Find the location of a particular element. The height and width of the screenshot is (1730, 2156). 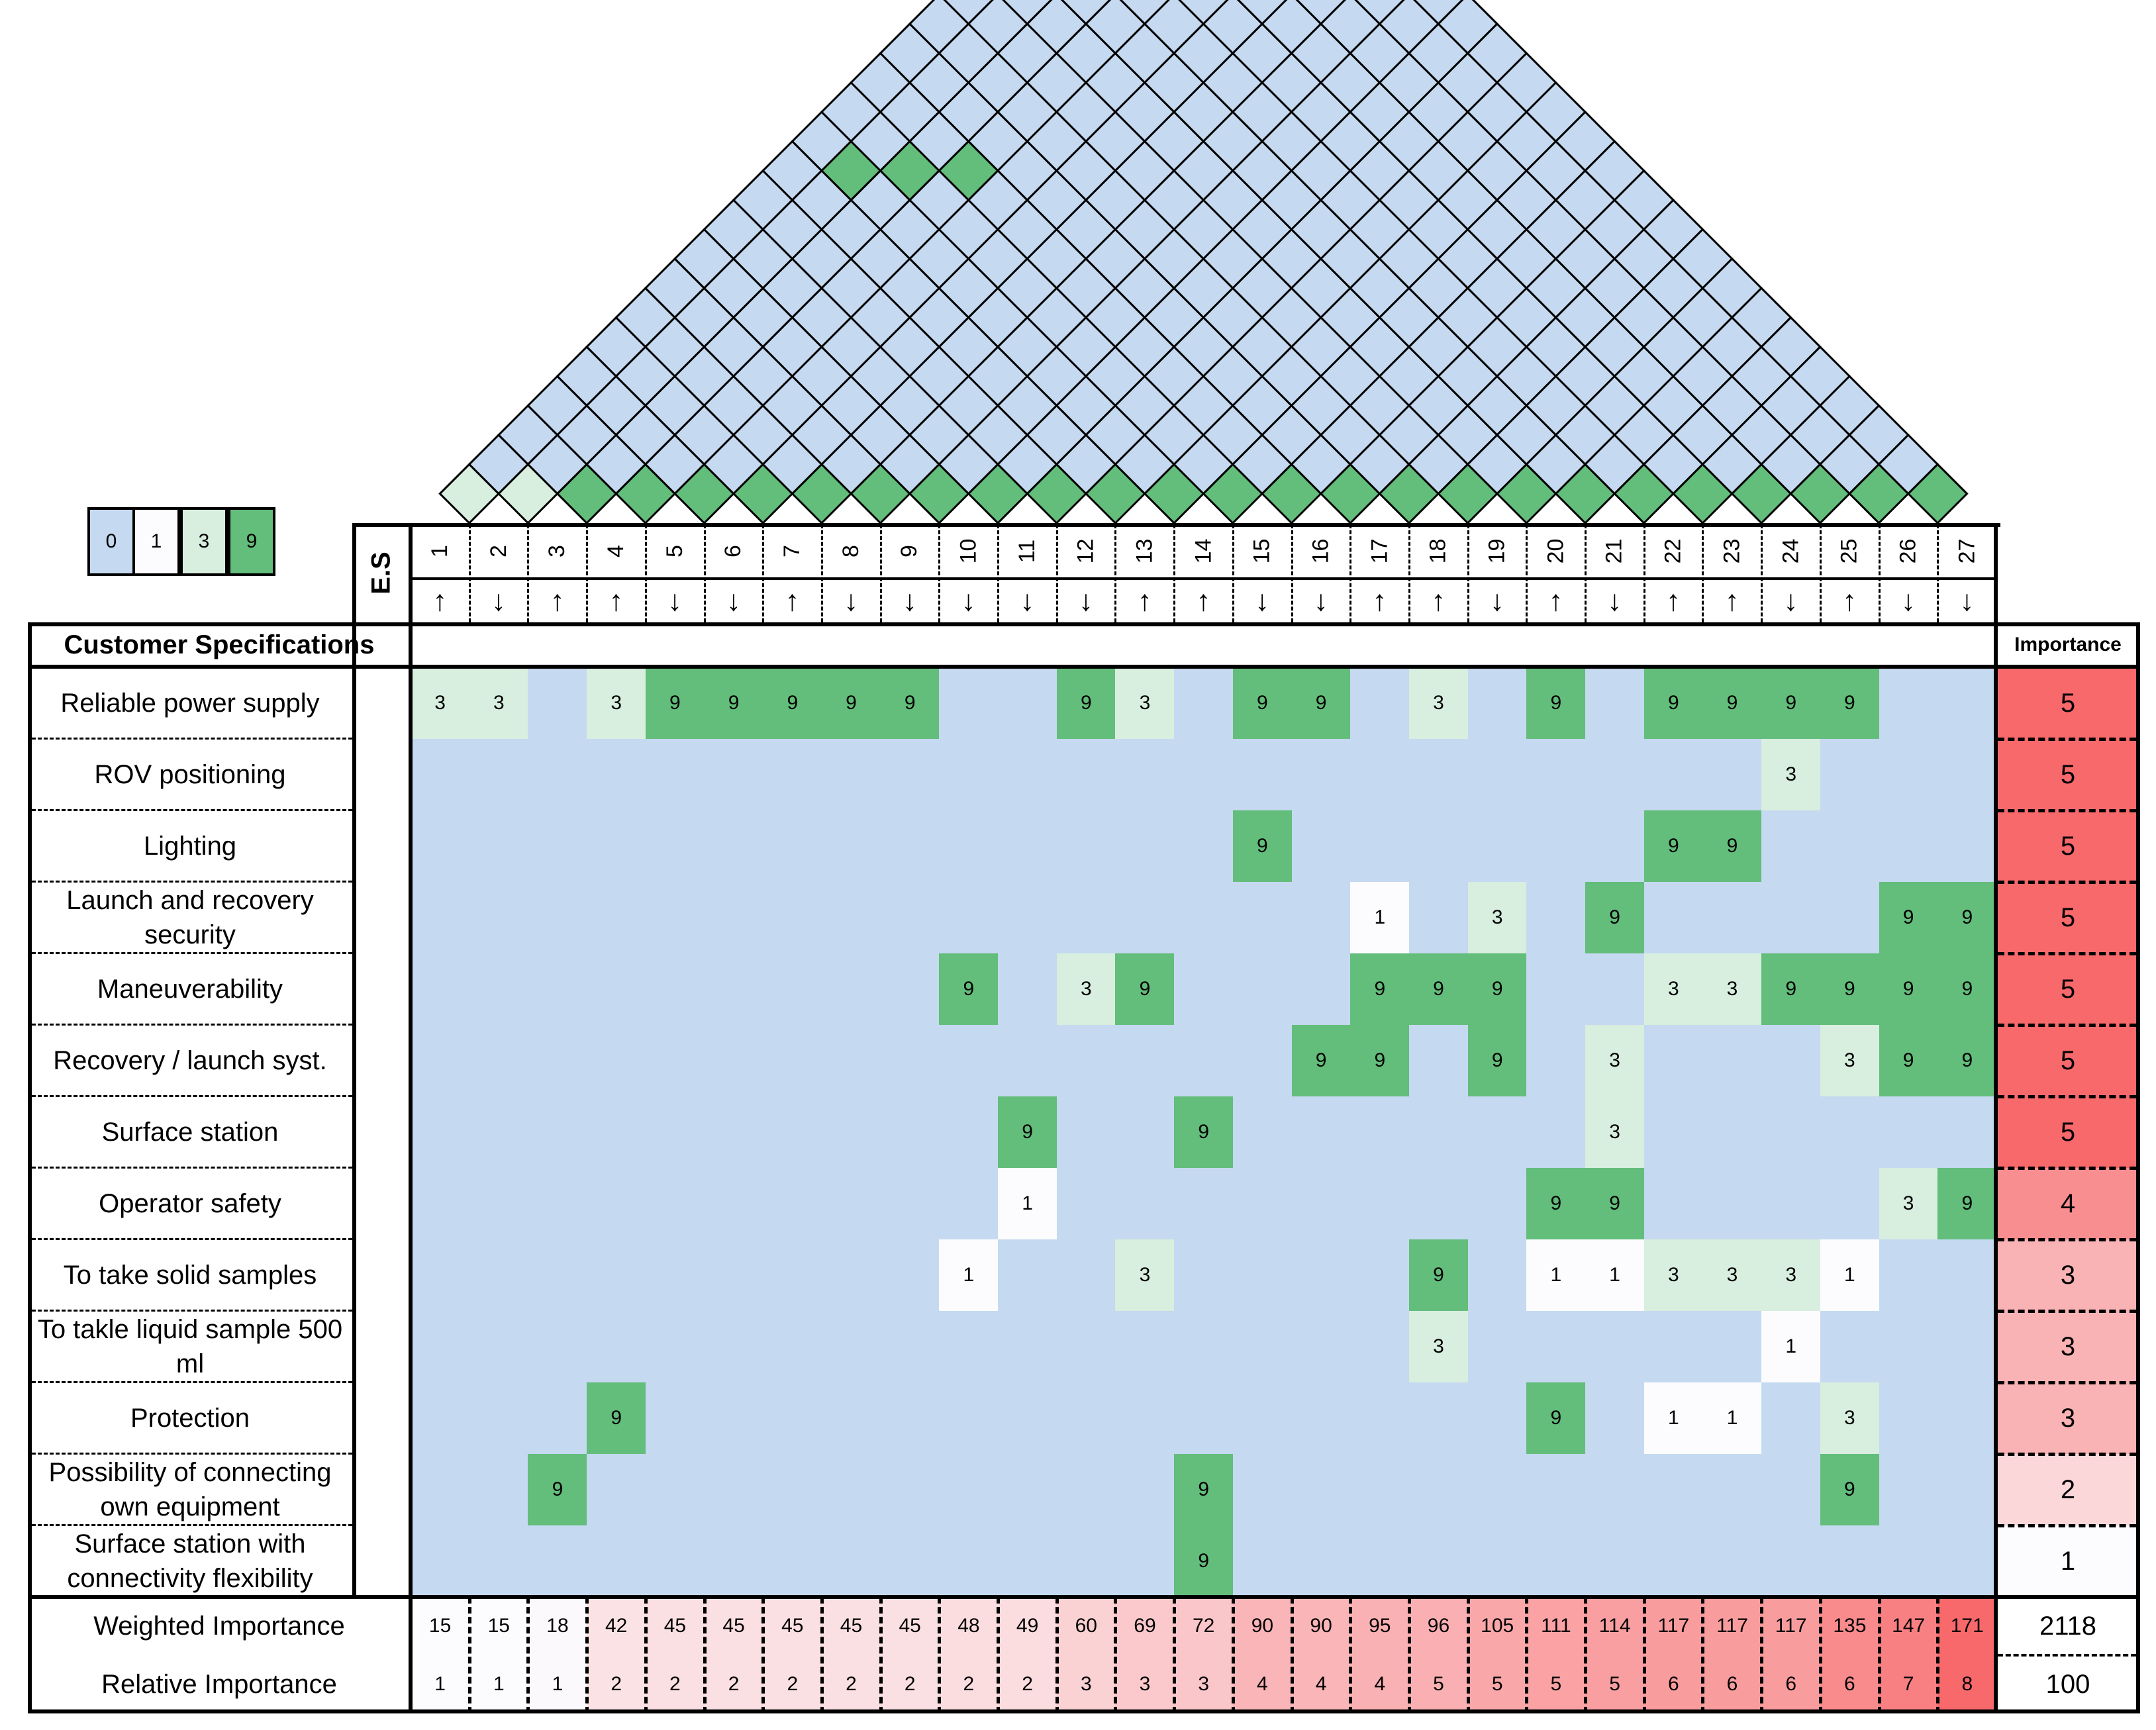

relative-importance-cell: 6 is located at coordinates (1849, 1684).